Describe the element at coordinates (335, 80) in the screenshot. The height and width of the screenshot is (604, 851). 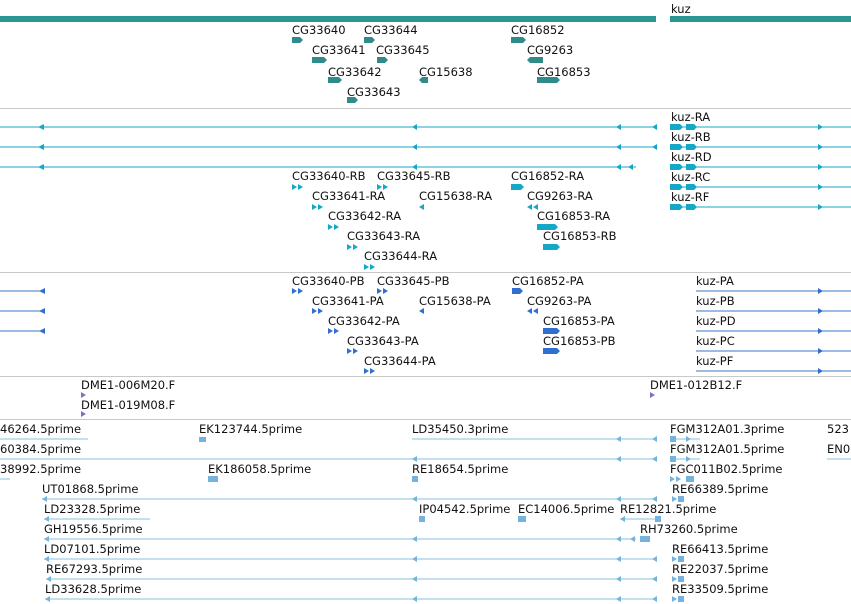
I see `gene-cg33642` at that location.